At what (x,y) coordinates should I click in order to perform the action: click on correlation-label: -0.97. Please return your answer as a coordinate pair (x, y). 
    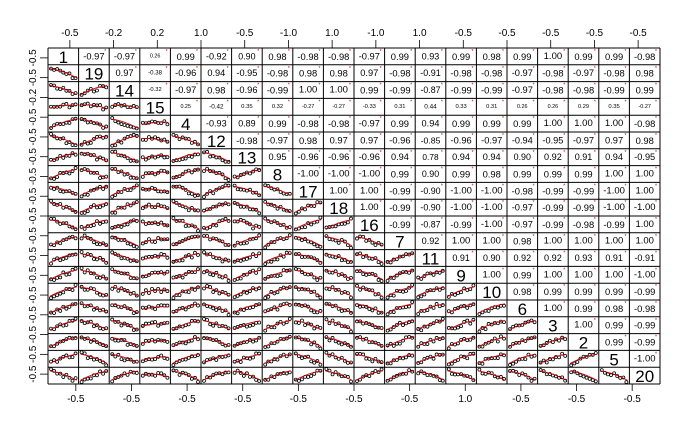
    Looking at the image, I should click on (124, 56).